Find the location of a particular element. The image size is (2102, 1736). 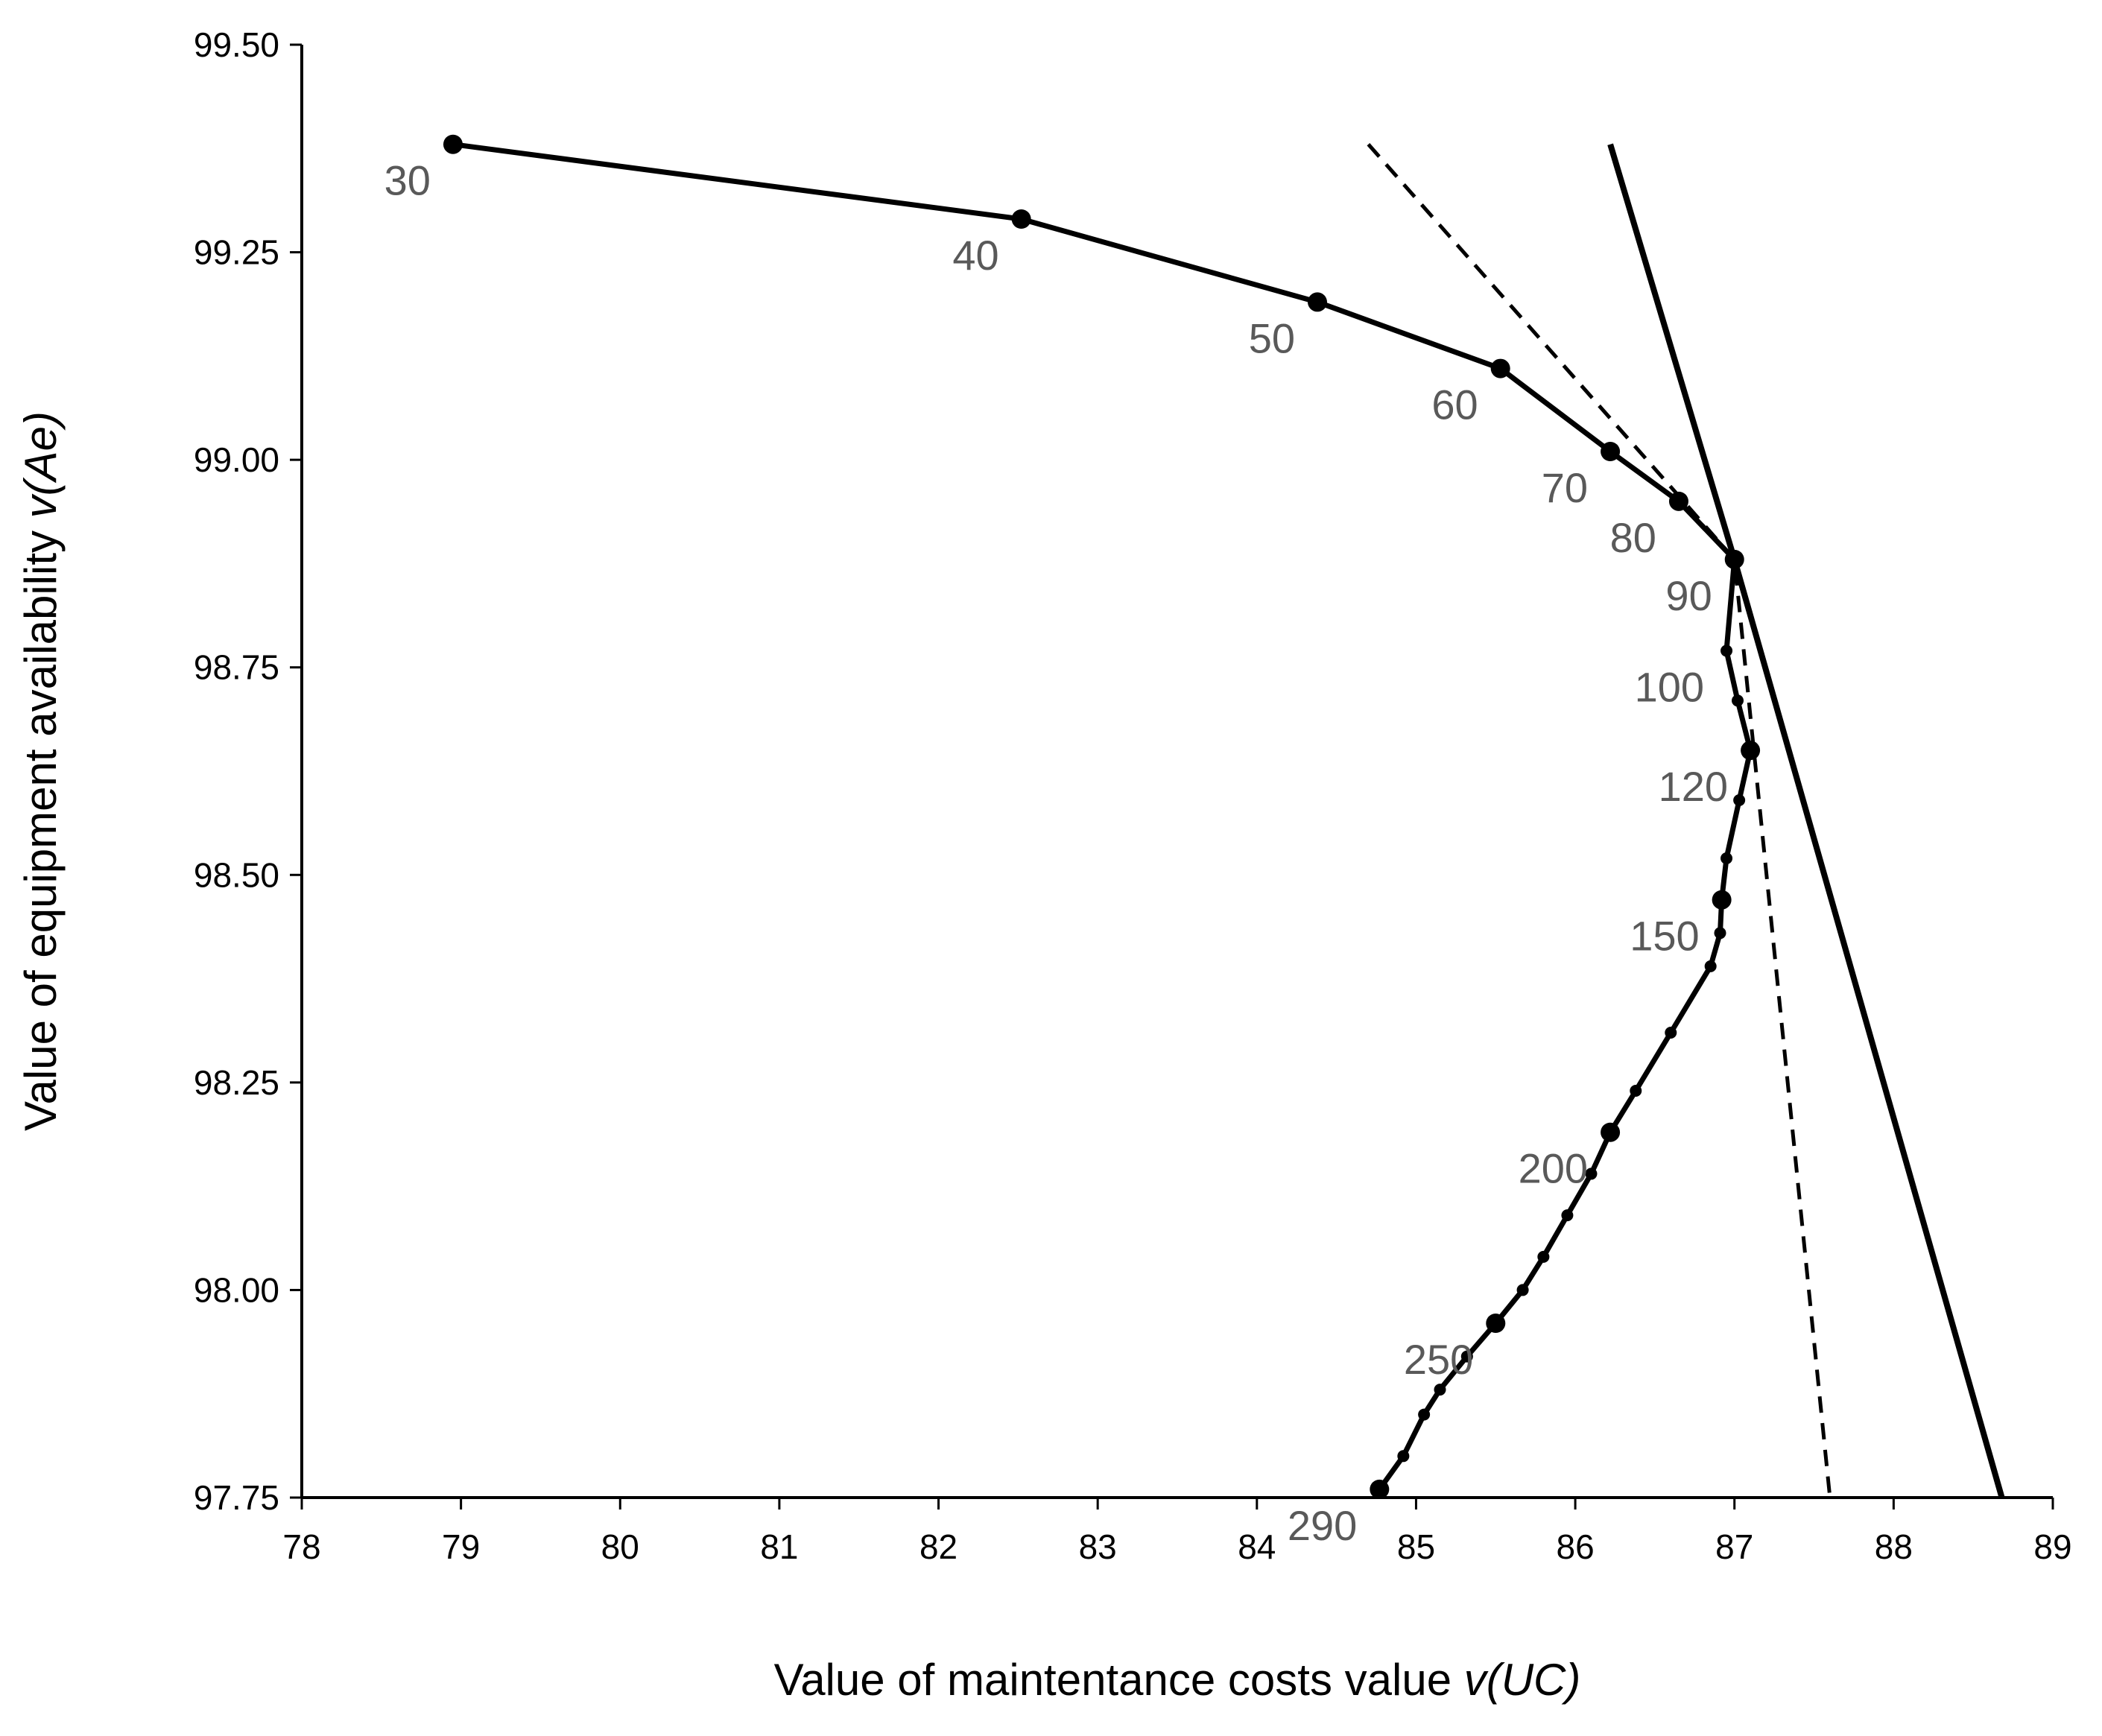

x-axis-title: Value of maintentance costs value v(UC) is located at coordinates (1177, 1680).